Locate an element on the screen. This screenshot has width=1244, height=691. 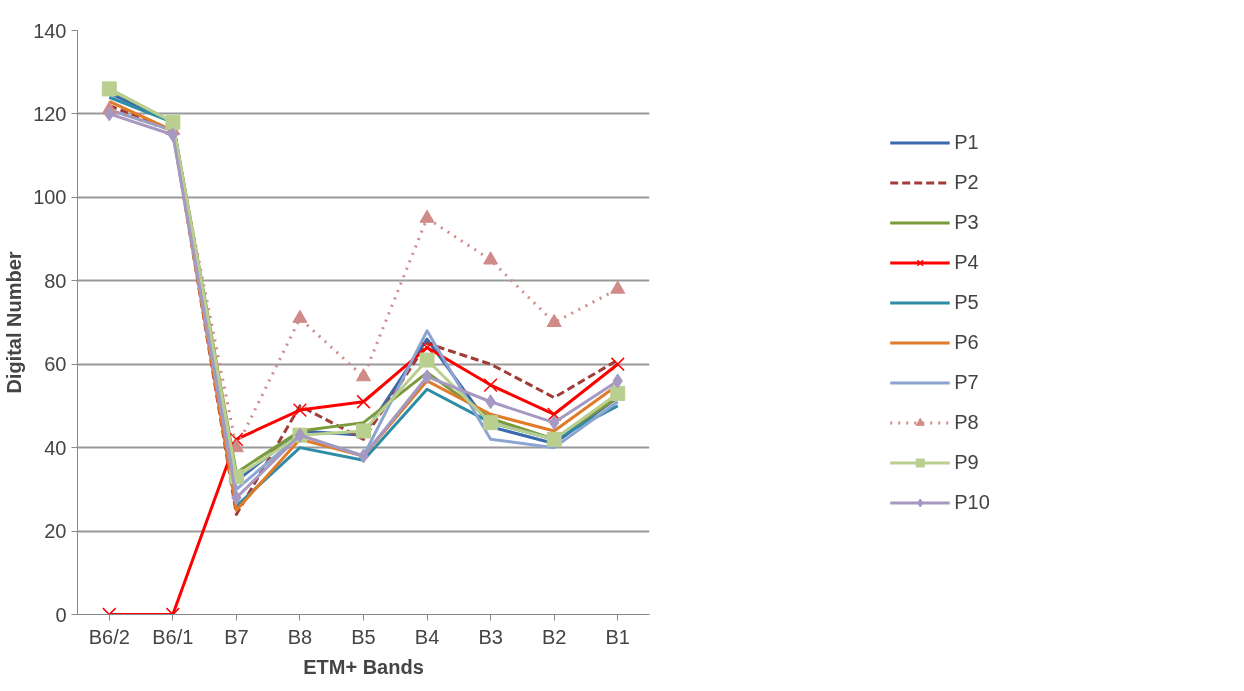
y-tick-label: 80 is located at coordinates (55, 280).